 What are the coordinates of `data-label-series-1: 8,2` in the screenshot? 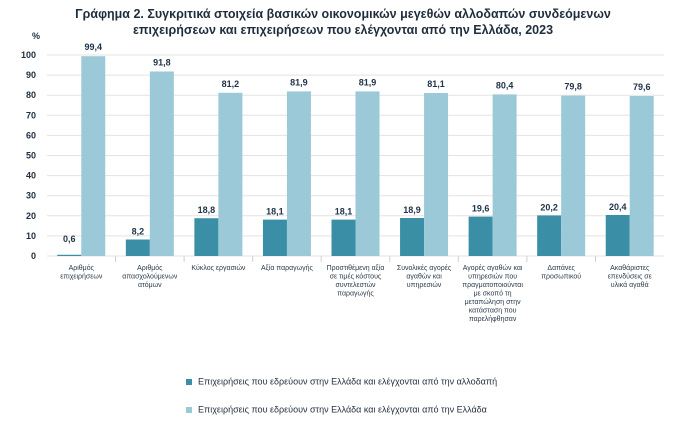 It's located at (138, 232).